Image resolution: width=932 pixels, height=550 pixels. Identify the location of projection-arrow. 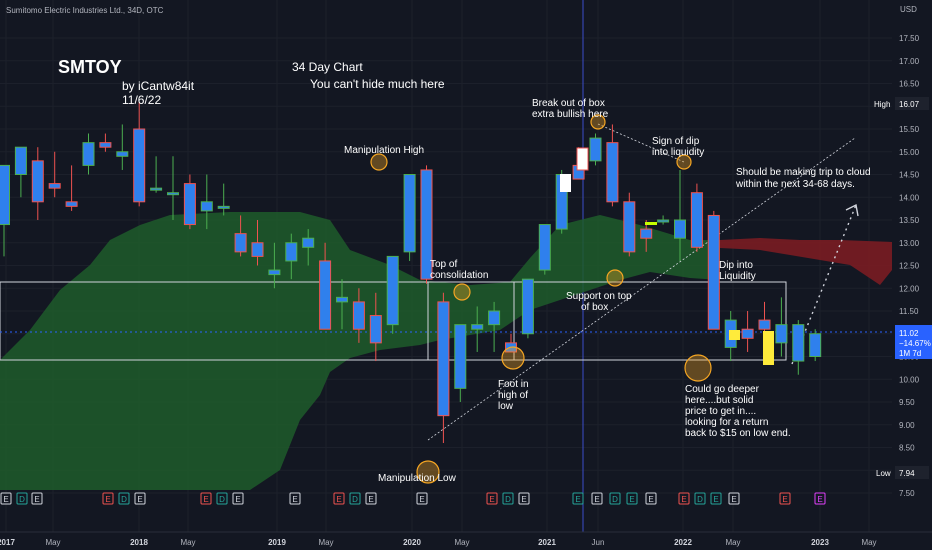
(824, 284).